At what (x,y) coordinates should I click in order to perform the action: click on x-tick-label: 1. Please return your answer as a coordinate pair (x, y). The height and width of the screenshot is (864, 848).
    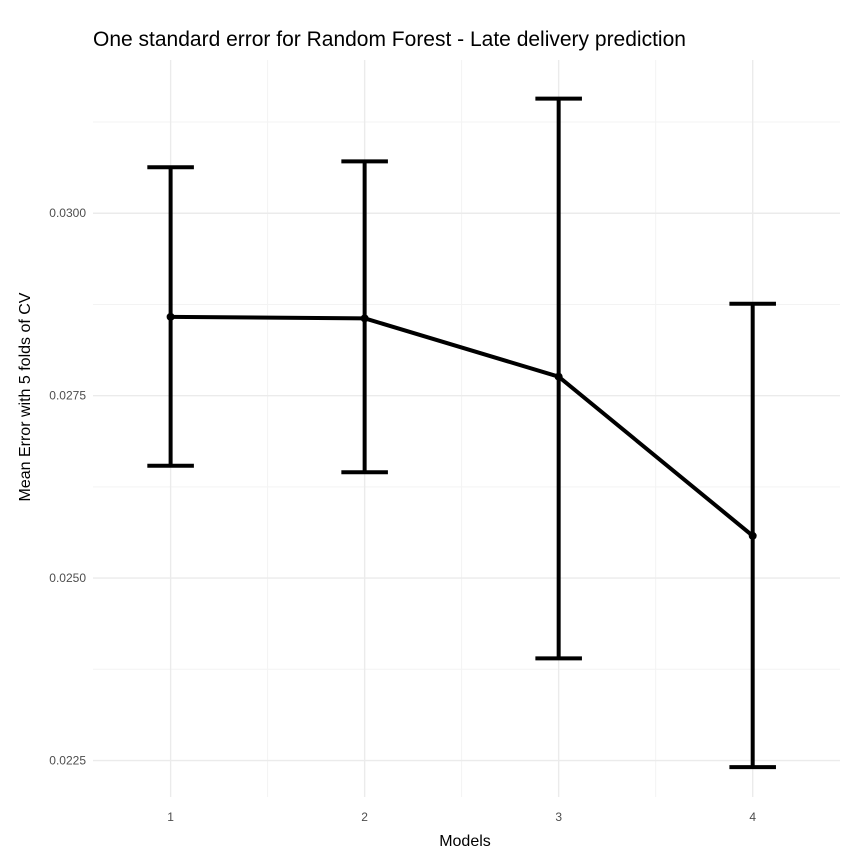
    Looking at the image, I should click on (170, 817).